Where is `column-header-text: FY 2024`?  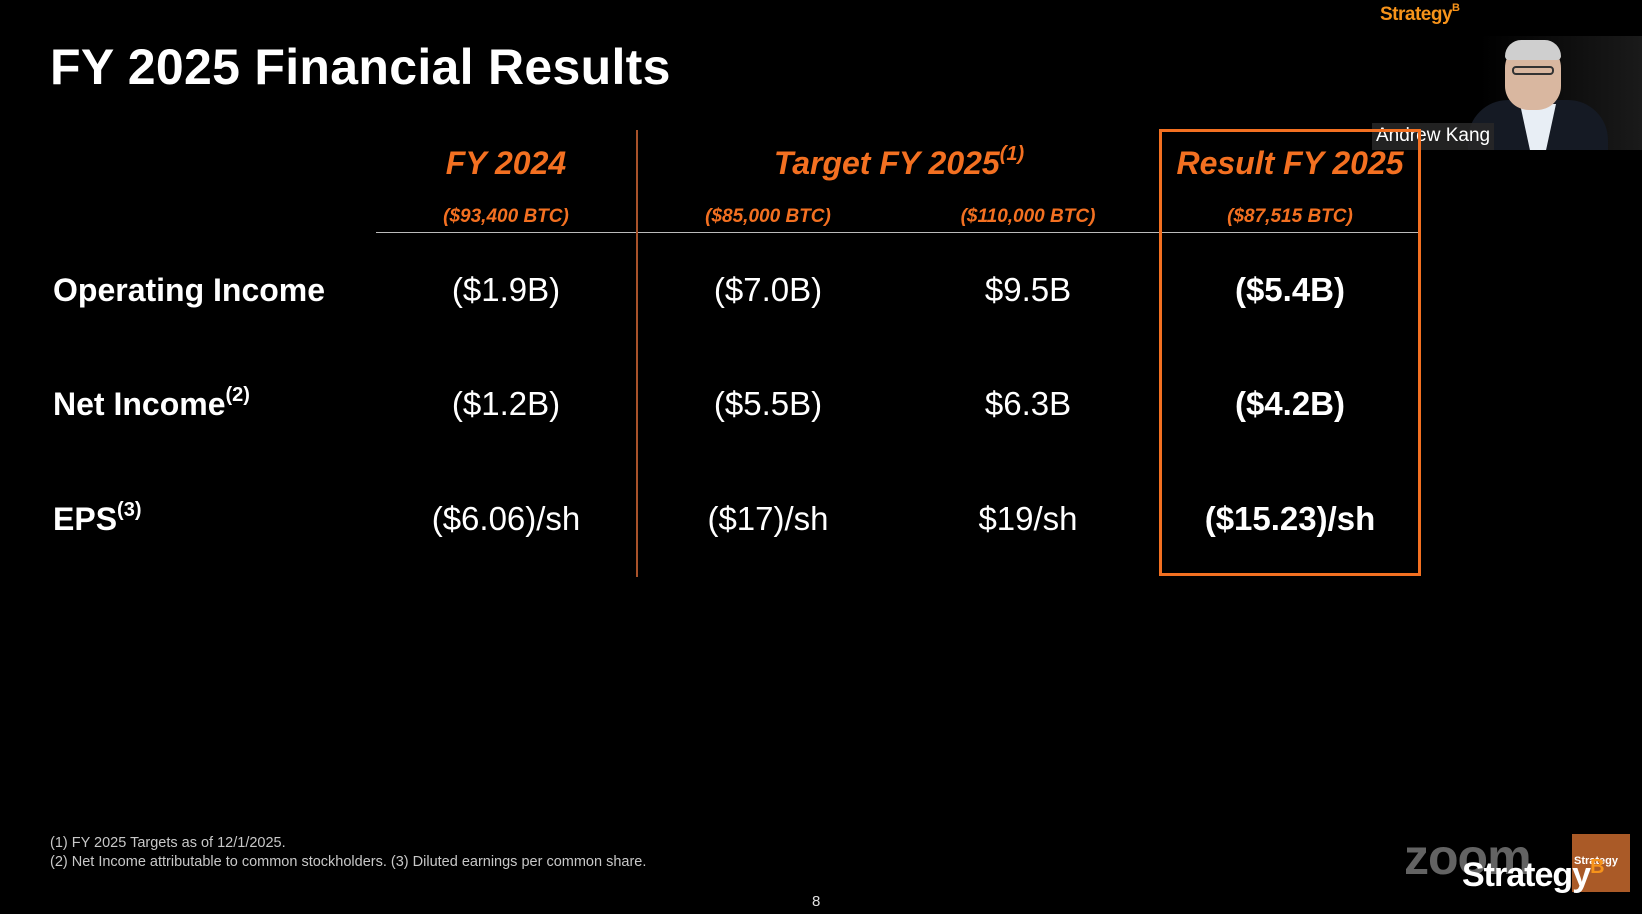 column-header-text: FY 2024 is located at coordinates (506, 163).